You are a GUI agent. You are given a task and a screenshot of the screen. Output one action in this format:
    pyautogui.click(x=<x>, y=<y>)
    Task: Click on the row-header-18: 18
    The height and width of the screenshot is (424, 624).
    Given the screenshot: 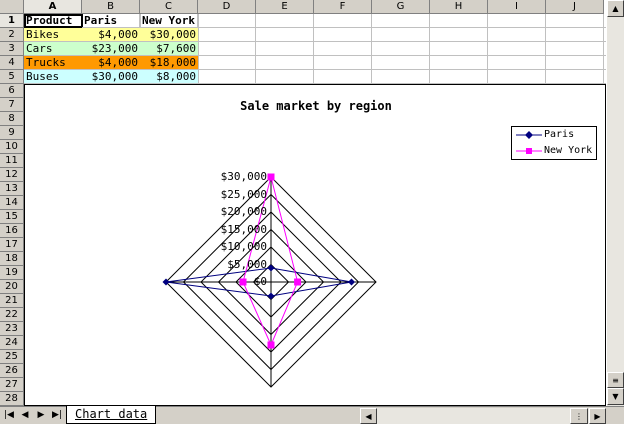 What is the action you would take?
    pyautogui.click(x=12, y=259)
    